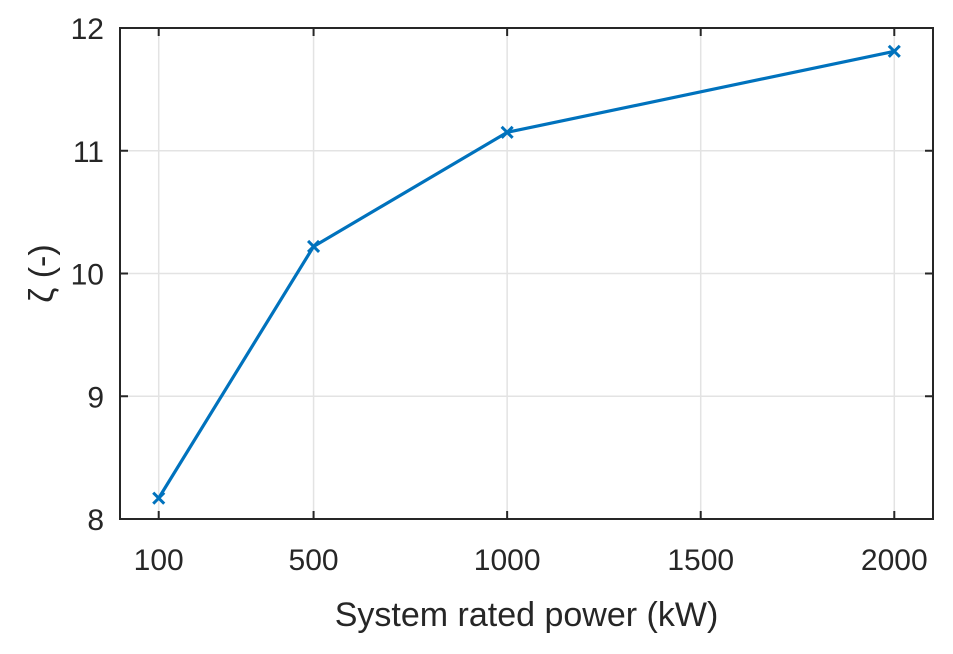 Image resolution: width=953 pixels, height=654 pixels. Describe the element at coordinates (527, 615) in the screenshot. I see `x-axis-title: System rated power (kW)` at that location.